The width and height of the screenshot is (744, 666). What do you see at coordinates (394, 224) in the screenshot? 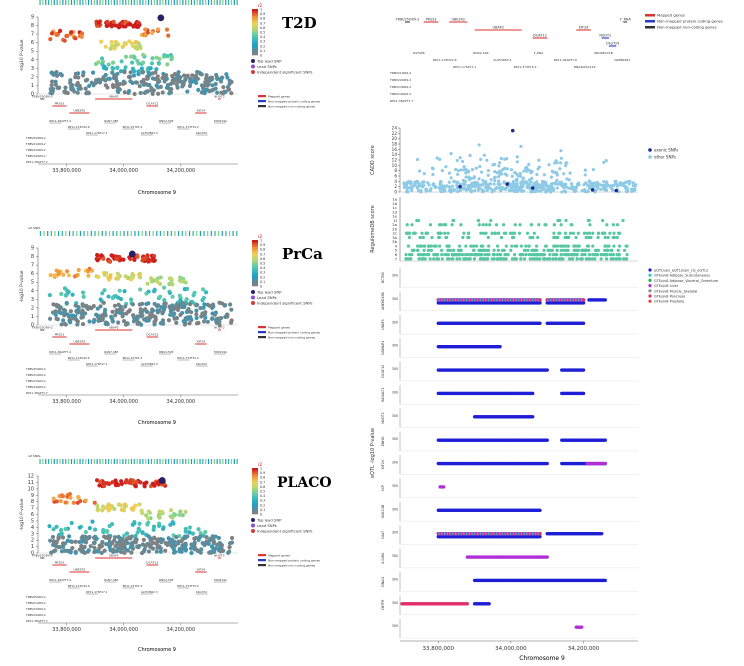
I see `regulome-y-tick-label: 2a` at bounding box center [394, 224].